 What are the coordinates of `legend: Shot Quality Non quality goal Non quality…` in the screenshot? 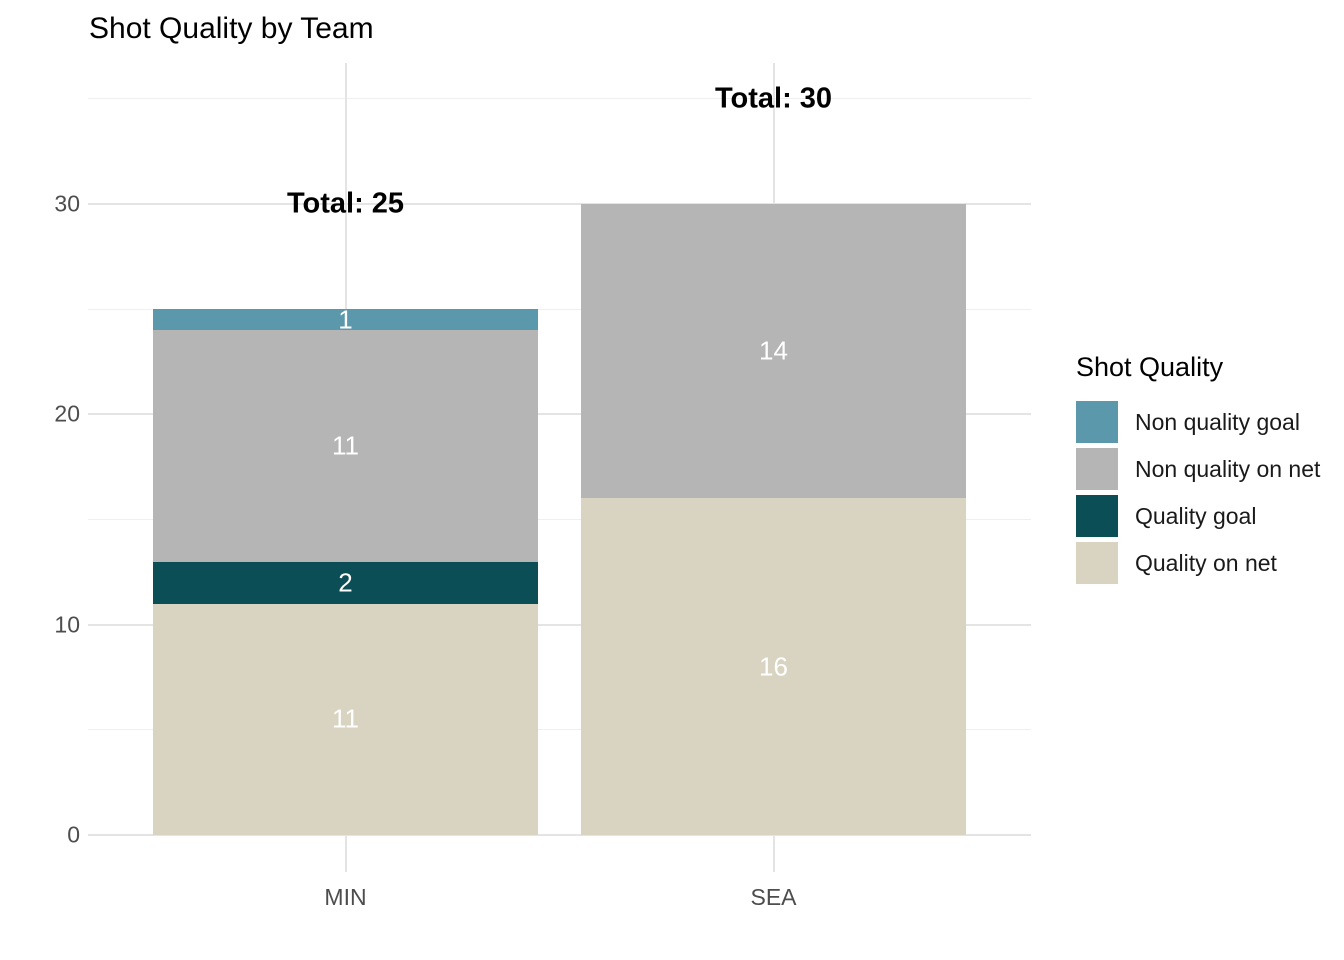 It's located at (1198, 470).